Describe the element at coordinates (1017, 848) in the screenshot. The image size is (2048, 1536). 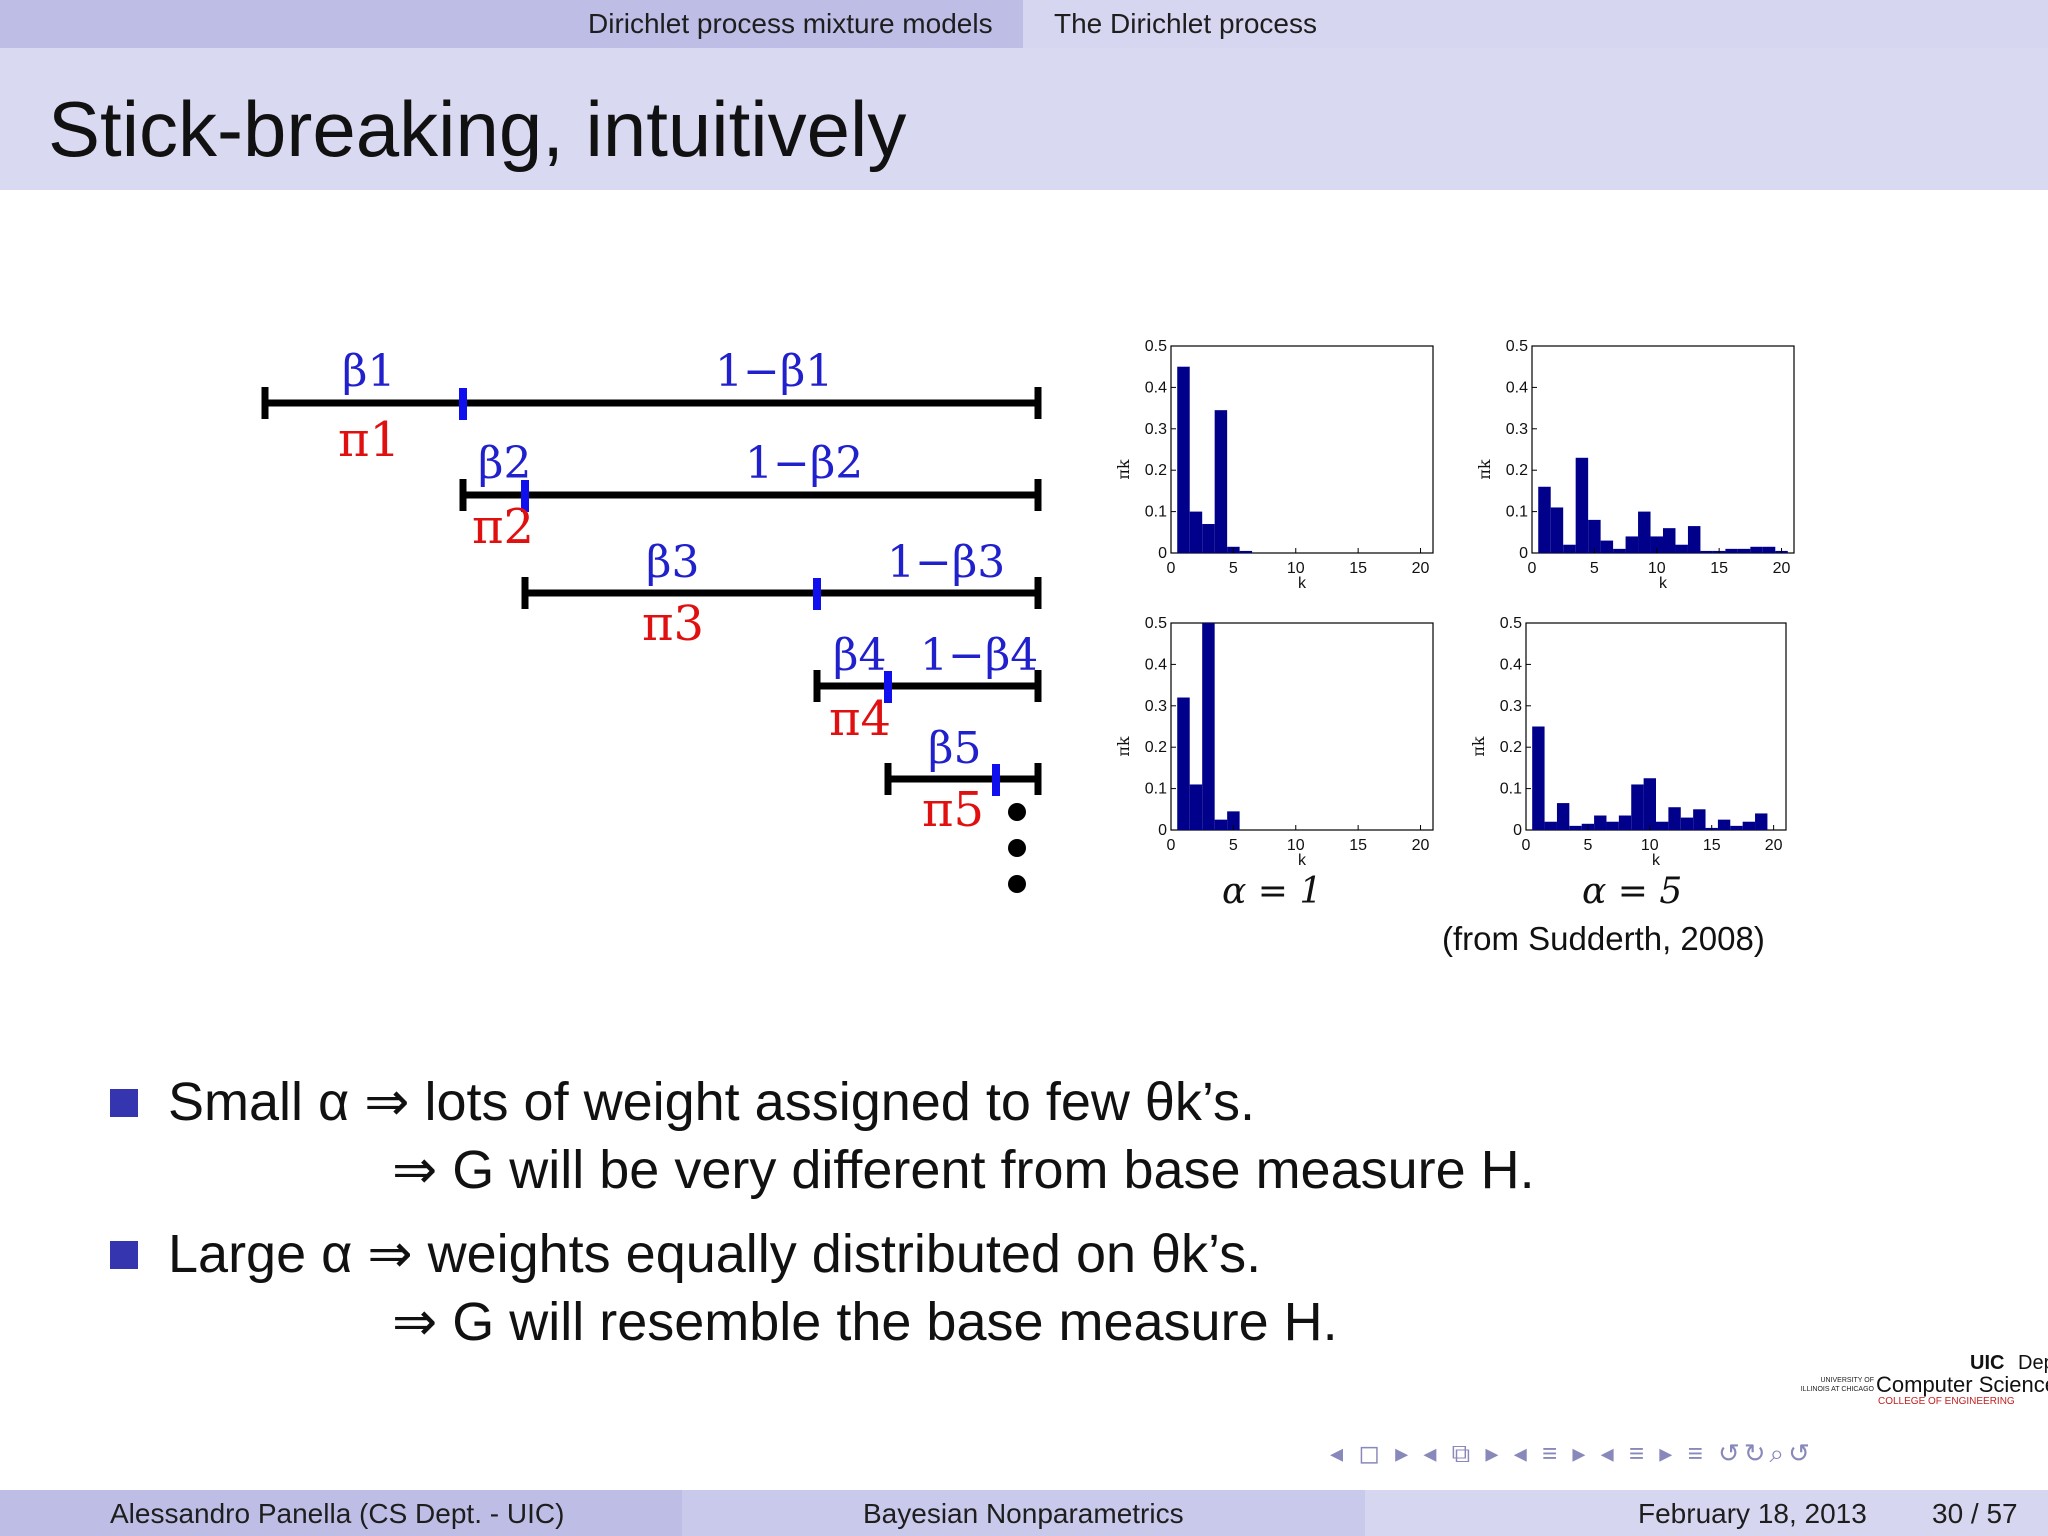
I see `continuation-dots` at that location.